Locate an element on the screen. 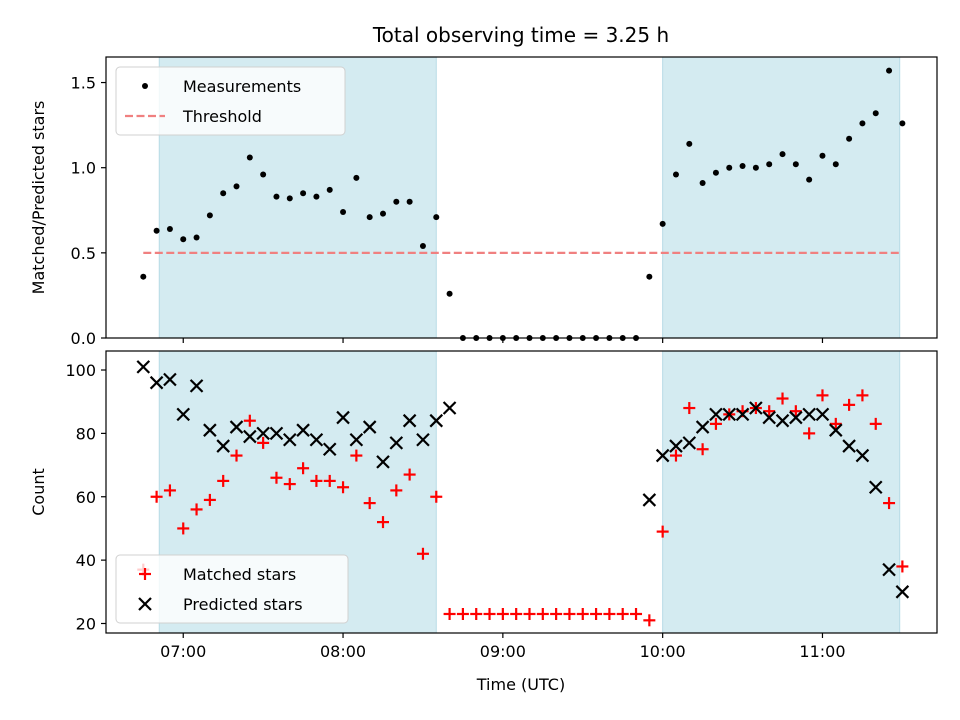 This screenshot has height=720, width=960. data-point-0-b is located at coordinates (143, 367).